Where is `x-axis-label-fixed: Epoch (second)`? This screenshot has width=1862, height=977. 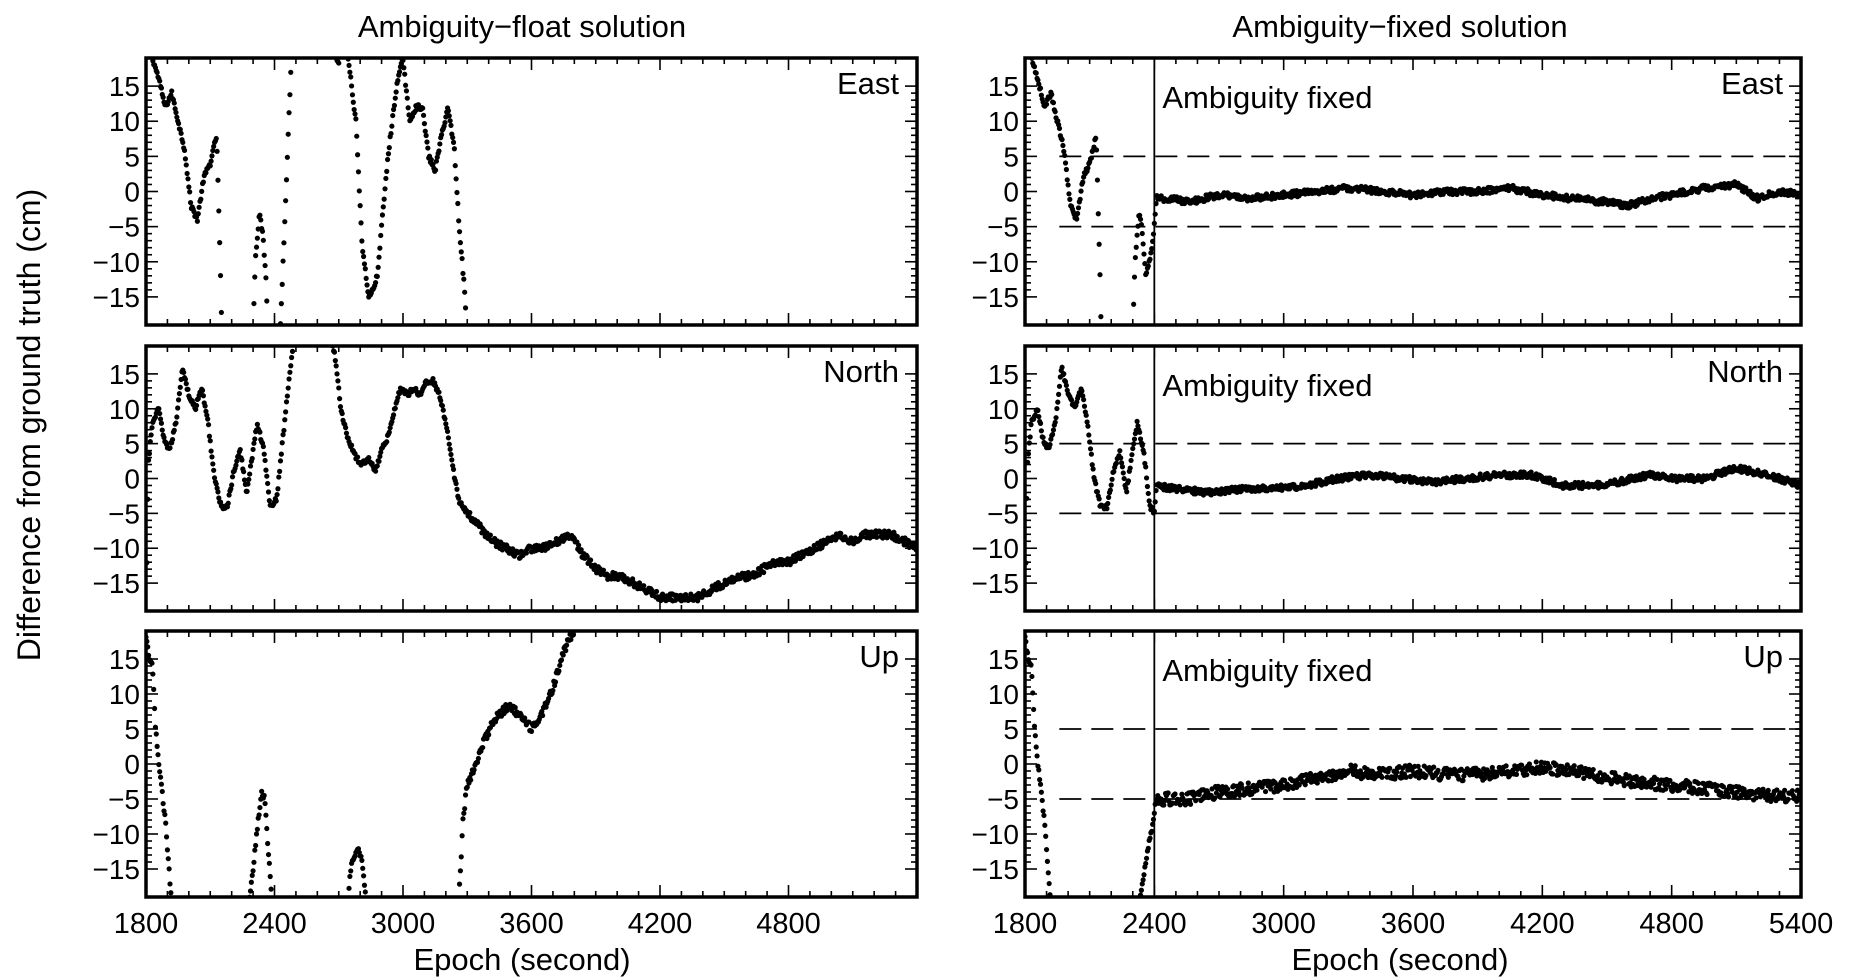 x-axis-label-fixed: Epoch (second) is located at coordinates (1399, 959).